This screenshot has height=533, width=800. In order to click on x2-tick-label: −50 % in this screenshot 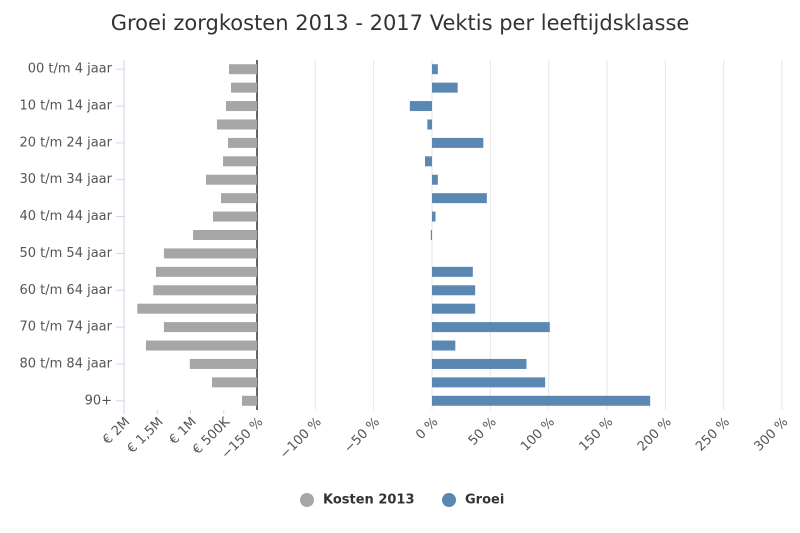, I will do `click(362, 436)`.